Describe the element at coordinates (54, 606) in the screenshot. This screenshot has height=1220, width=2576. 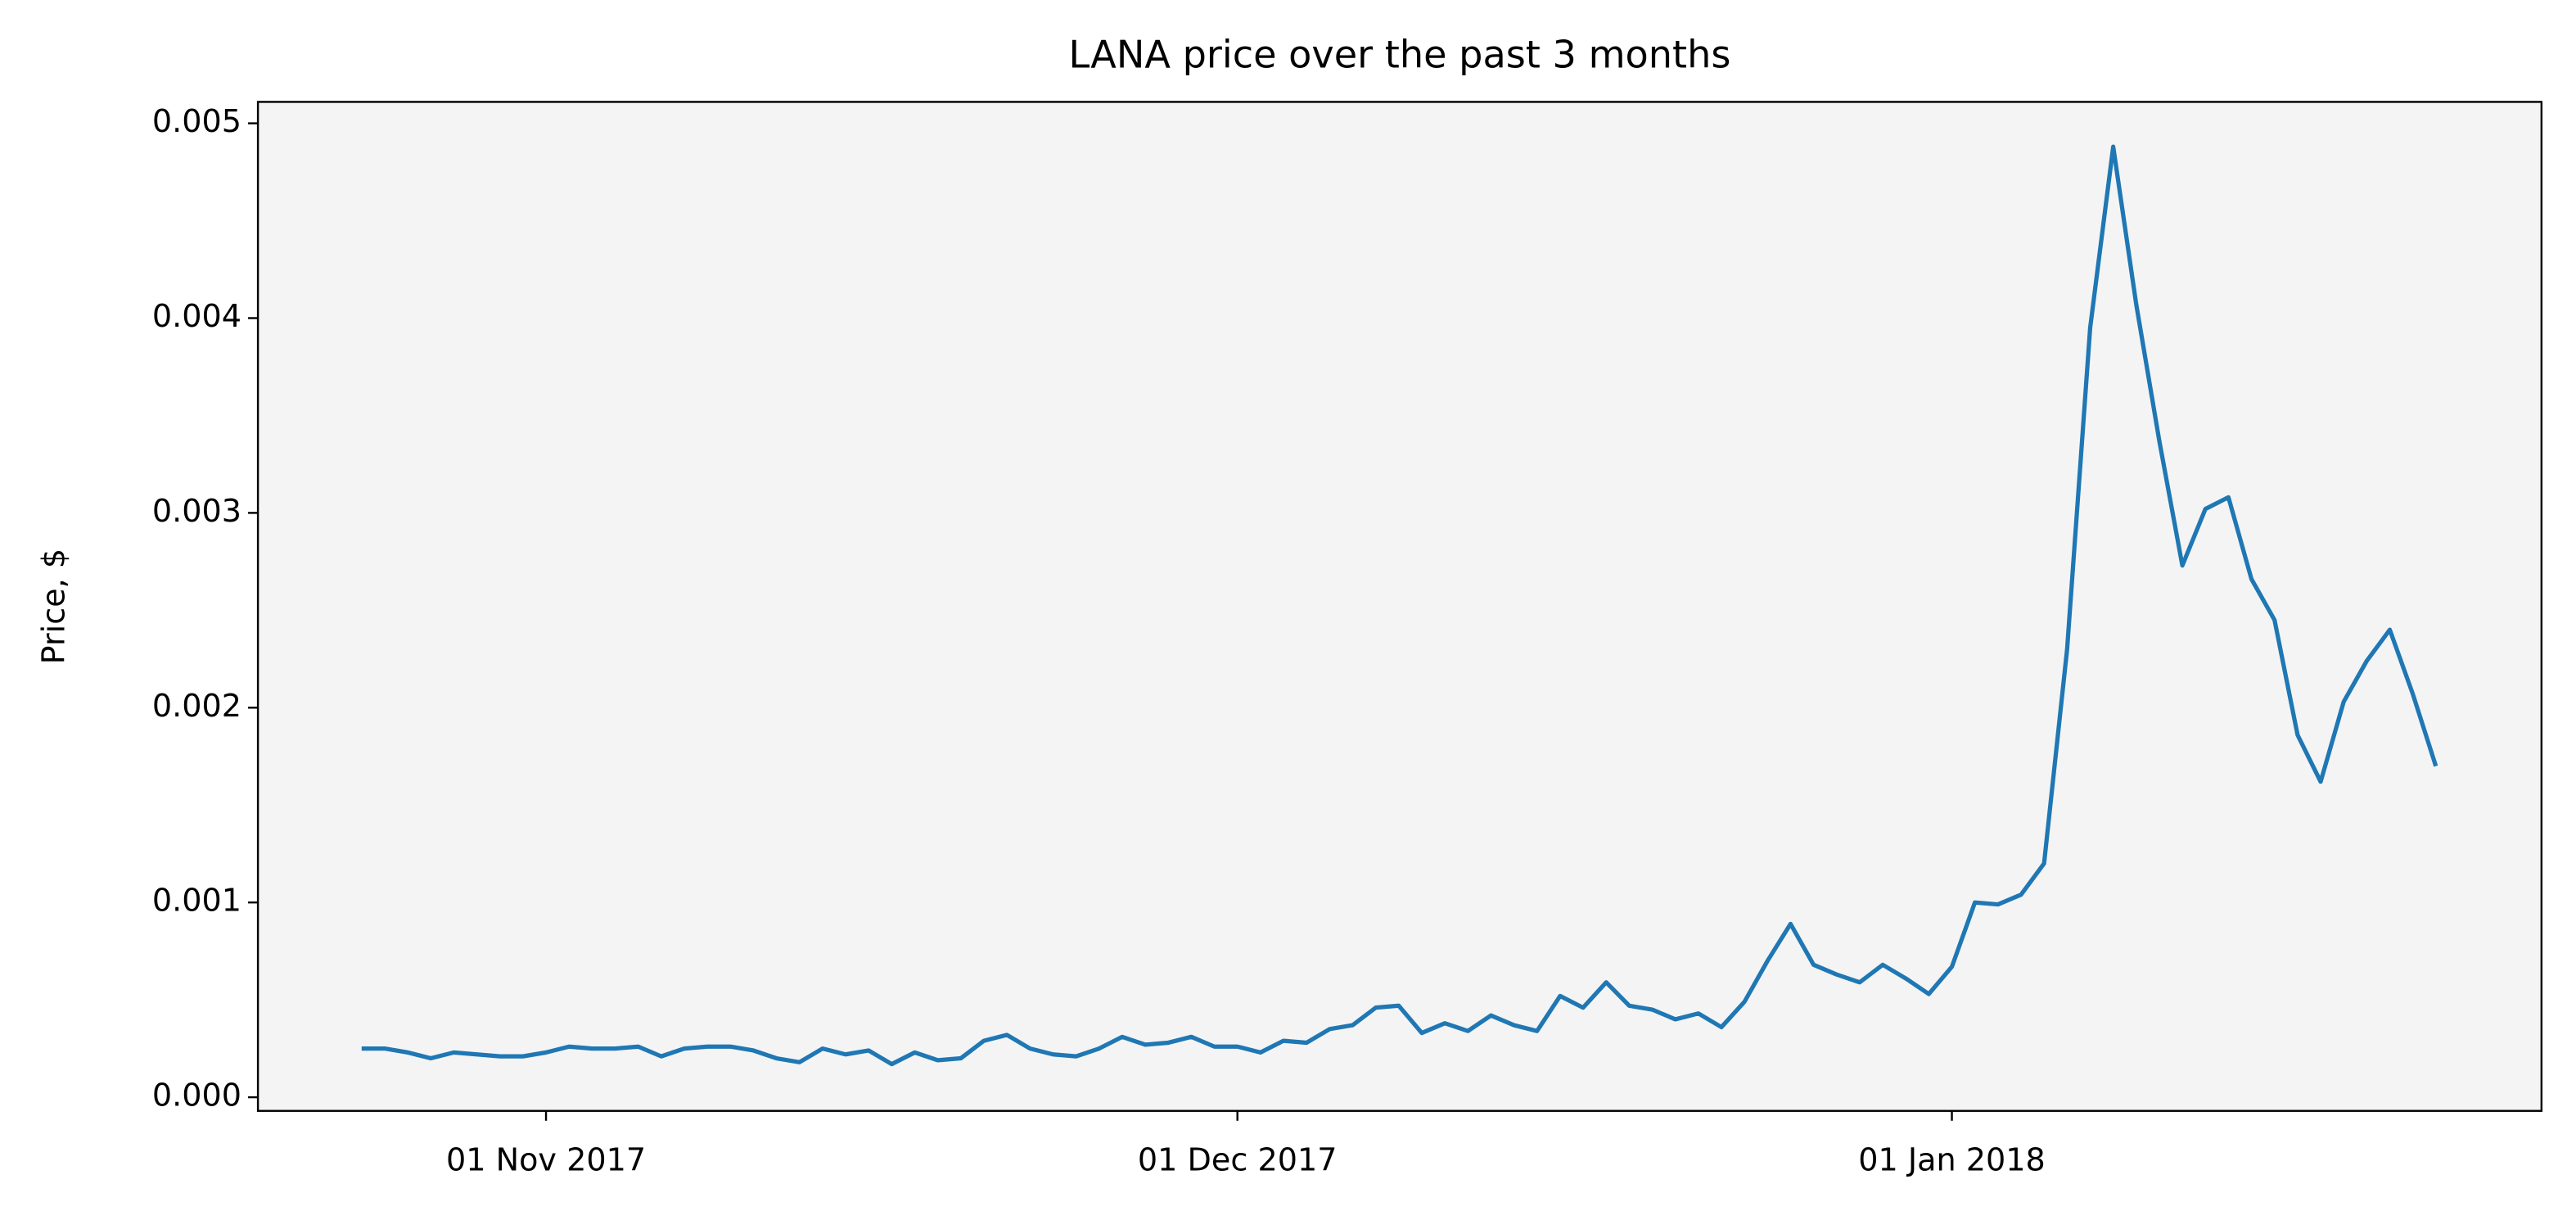
I see `y-axis-label: Price, $` at that location.